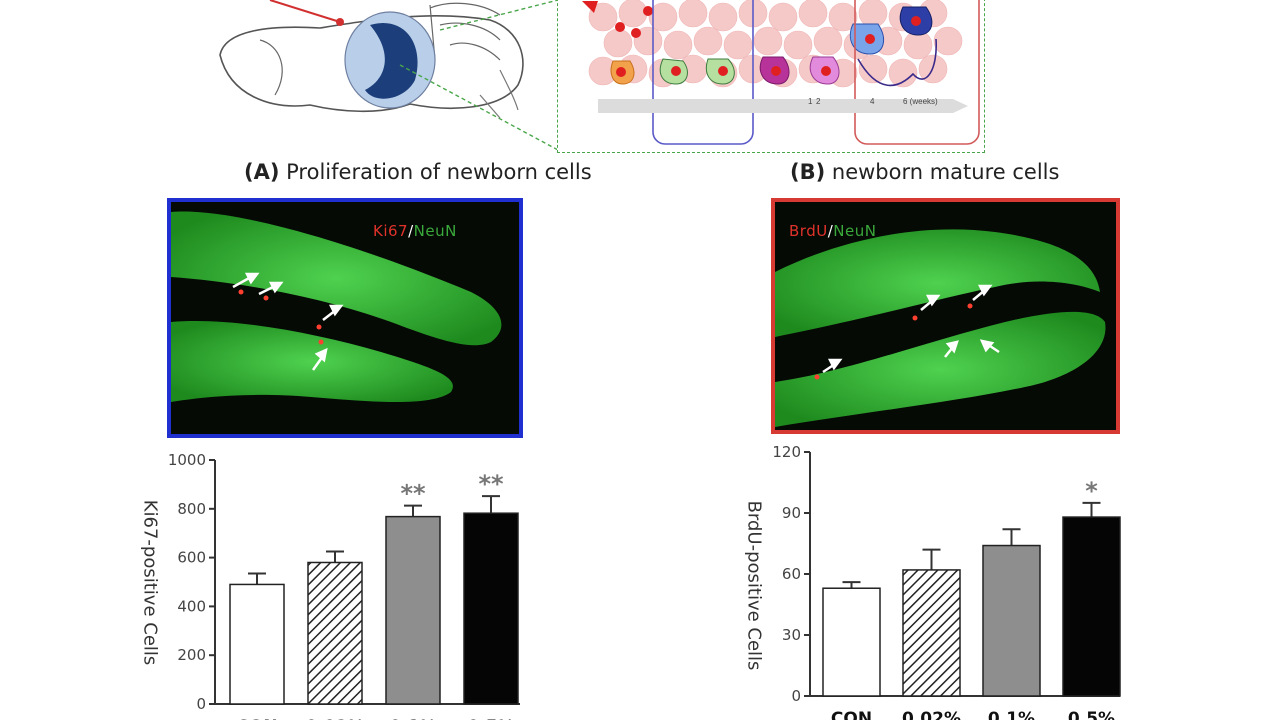 The image size is (1280, 720). Describe the element at coordinates (1091, 491) in the screenshot. I see `significance-marker: *` at that location.